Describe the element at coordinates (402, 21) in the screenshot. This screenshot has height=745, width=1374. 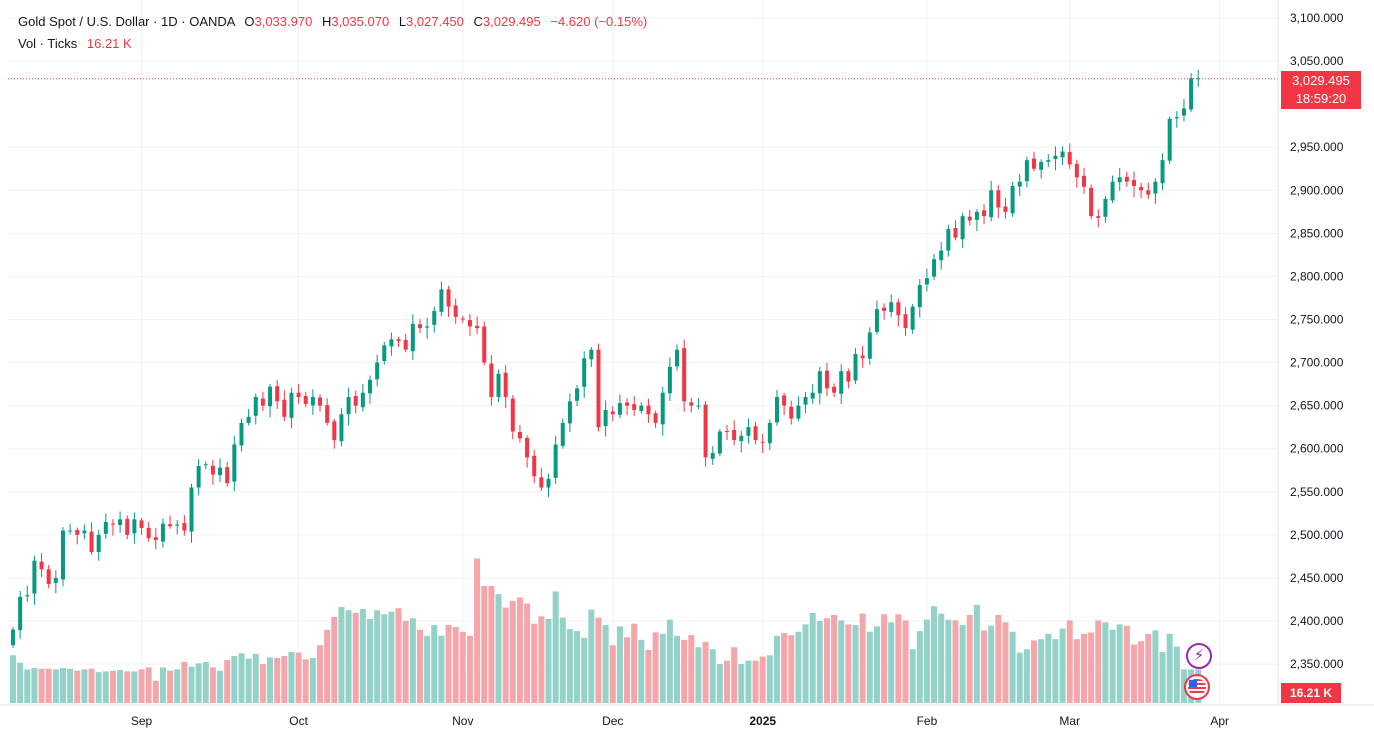
I see `low-label: L` at that location.